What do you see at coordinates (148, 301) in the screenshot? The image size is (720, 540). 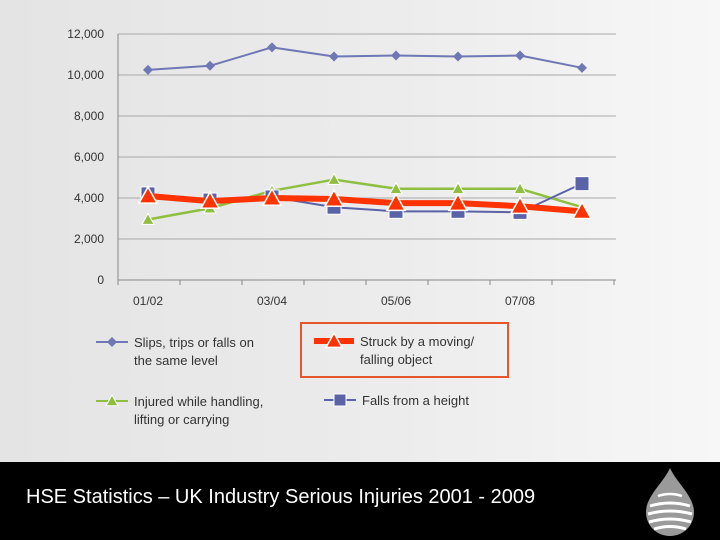 I see `x-tick-label: 01/02` at bounding box center [148, 301].